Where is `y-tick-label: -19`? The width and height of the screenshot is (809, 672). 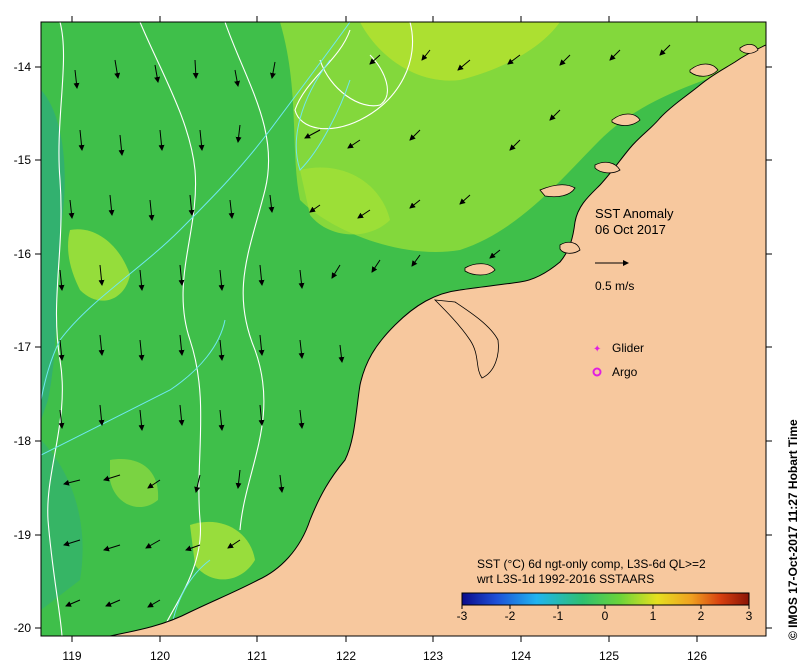
y-tick-label: -19 is located at coordinates (23, 535).